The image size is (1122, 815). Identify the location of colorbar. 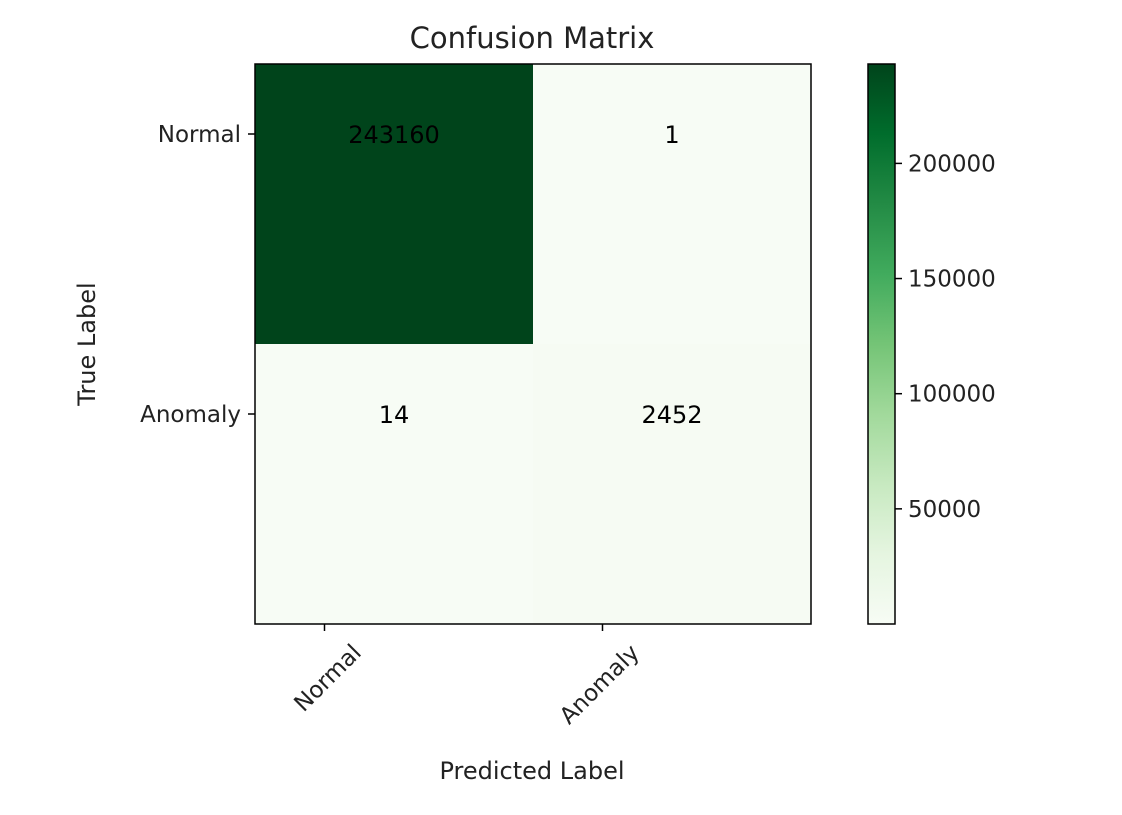
(881, 344).